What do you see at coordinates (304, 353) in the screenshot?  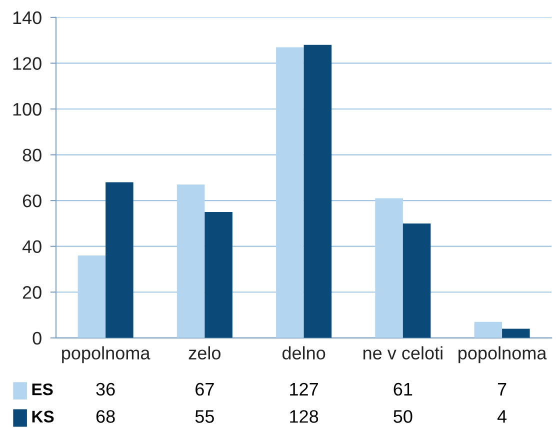 I see `x-tick-label: delno` at bounding box center [304, 353].